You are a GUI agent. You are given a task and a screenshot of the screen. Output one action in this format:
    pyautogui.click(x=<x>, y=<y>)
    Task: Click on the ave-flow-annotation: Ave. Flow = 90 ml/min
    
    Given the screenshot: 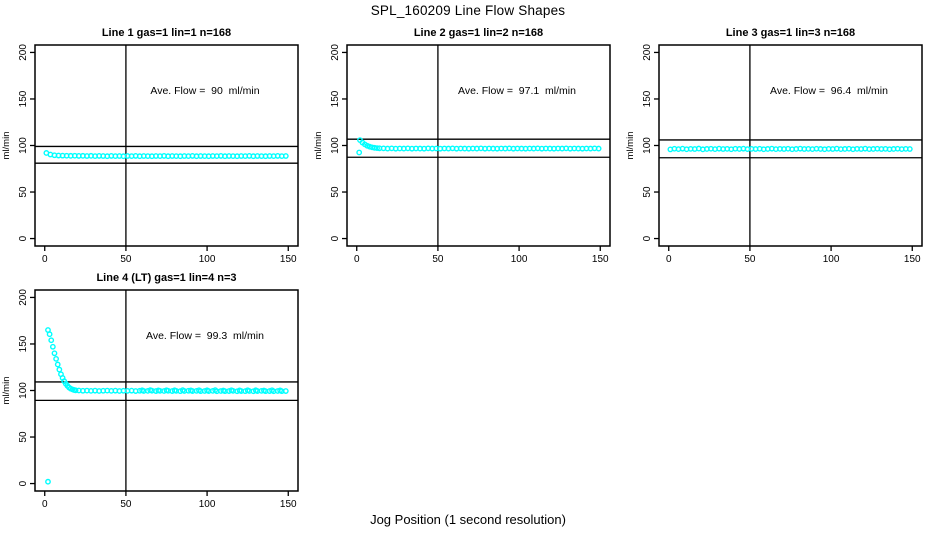 What is the action you would take?
    pyautogui.click(x=204, y=91)
    